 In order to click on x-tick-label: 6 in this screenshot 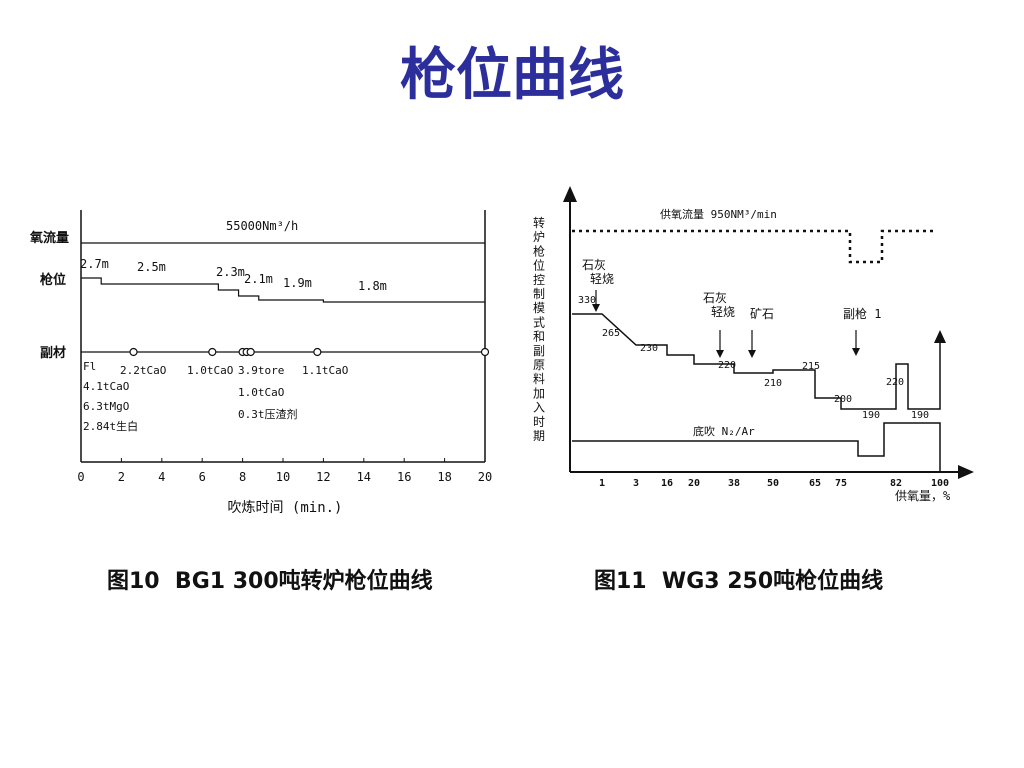, I will do `click(202, 477)`.